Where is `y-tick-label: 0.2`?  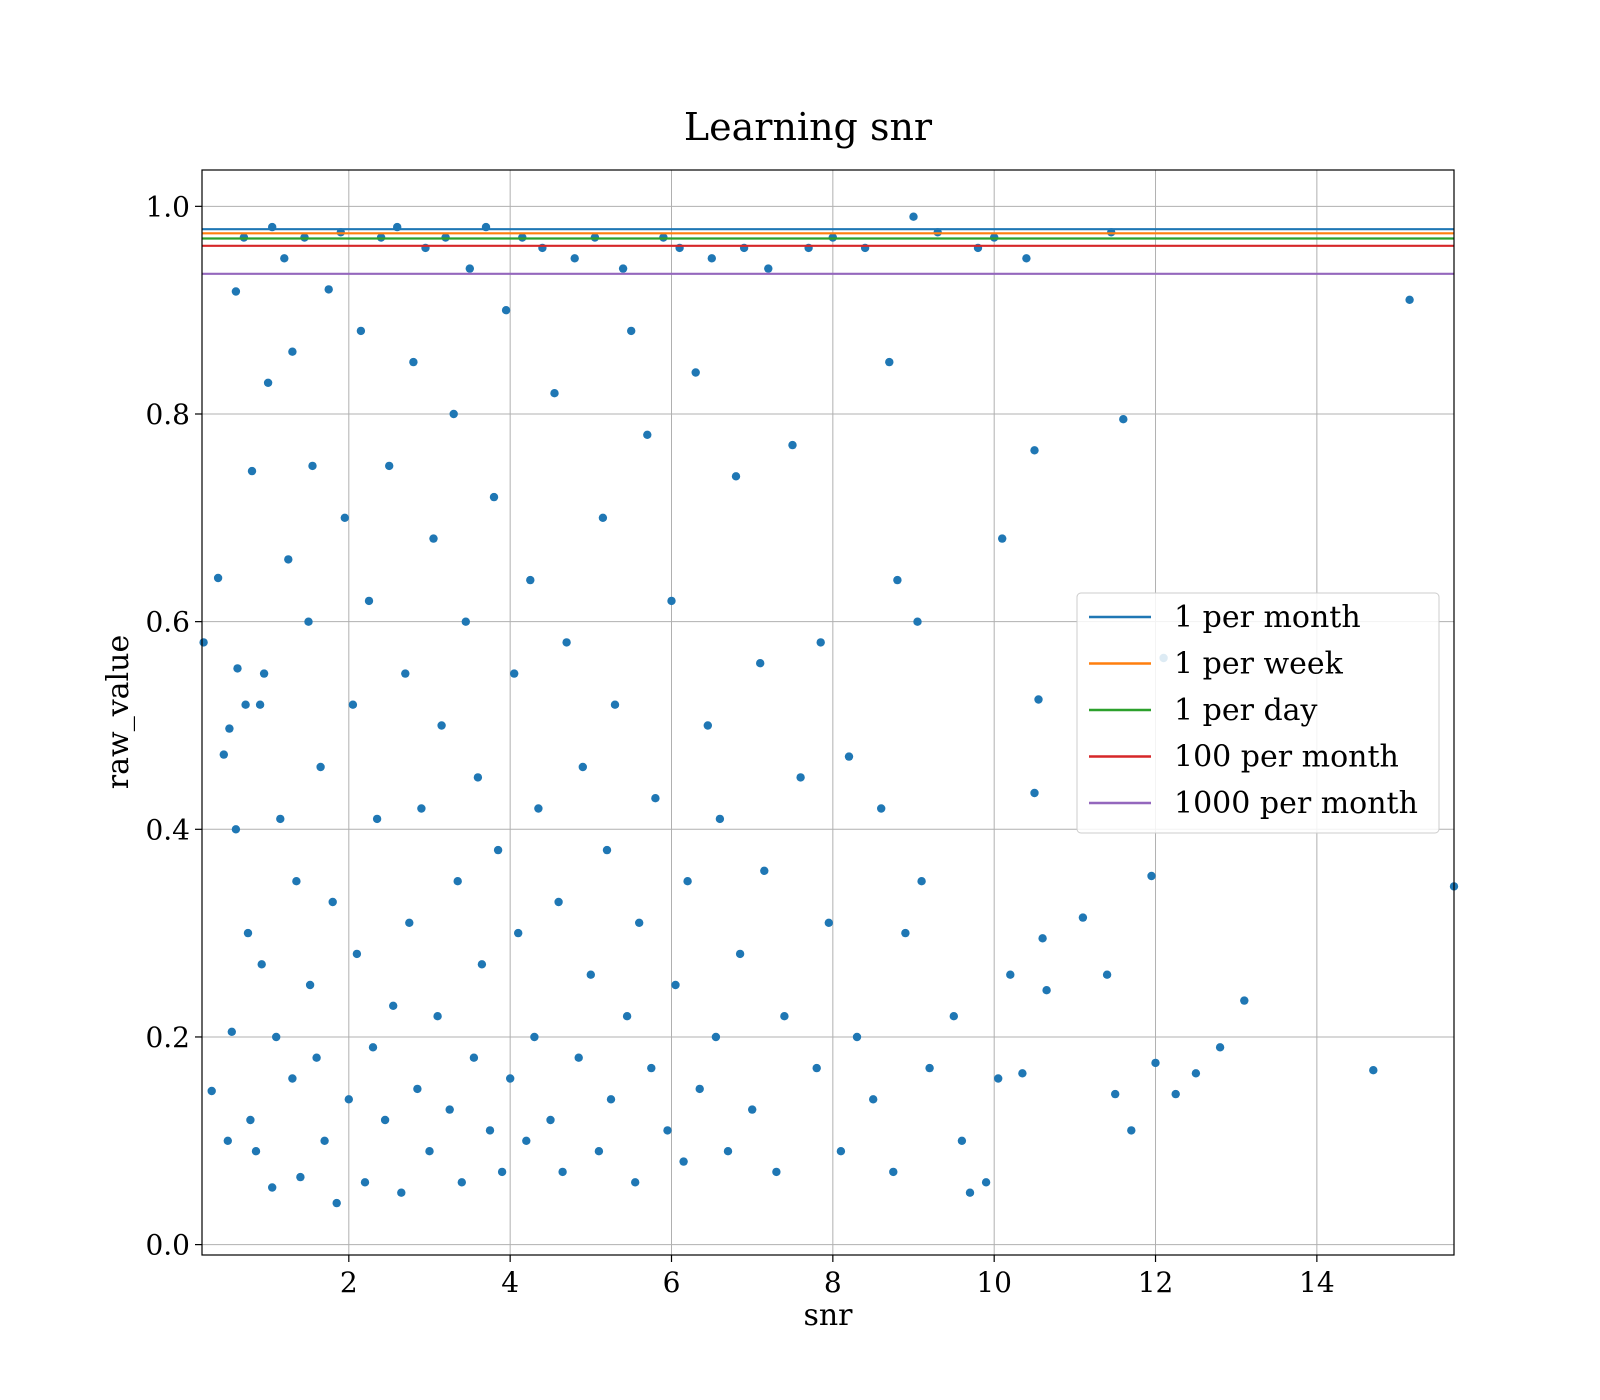
y-tick-label: 0.2 is located at coordinates (167, 1037).